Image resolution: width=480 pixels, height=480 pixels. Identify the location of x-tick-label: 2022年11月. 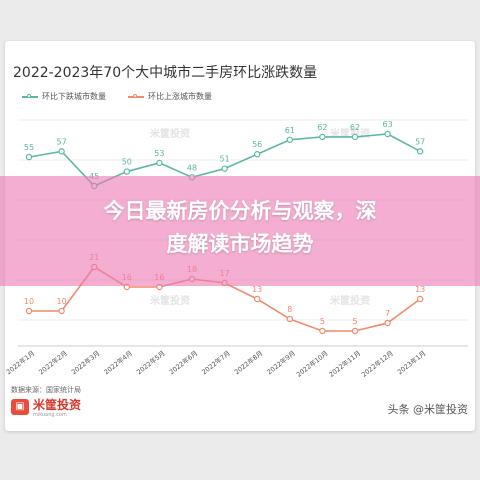
(344, 363).